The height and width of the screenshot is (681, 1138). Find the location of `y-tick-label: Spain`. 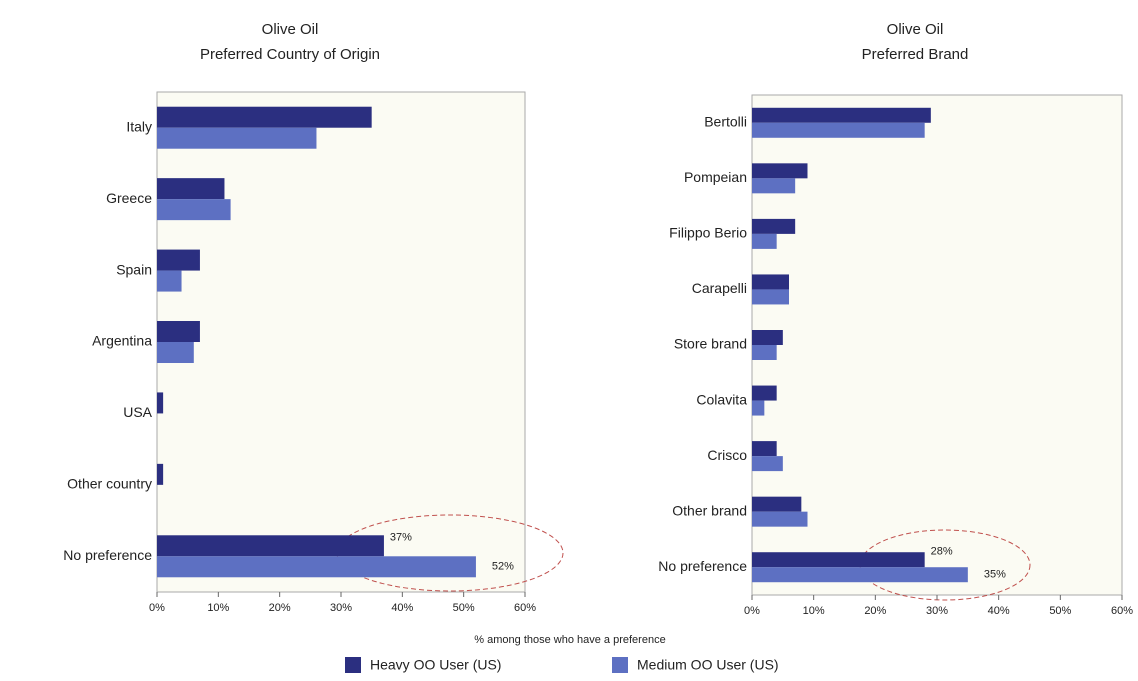

y-tick-label: Spain is located at coordinates (134, 269).